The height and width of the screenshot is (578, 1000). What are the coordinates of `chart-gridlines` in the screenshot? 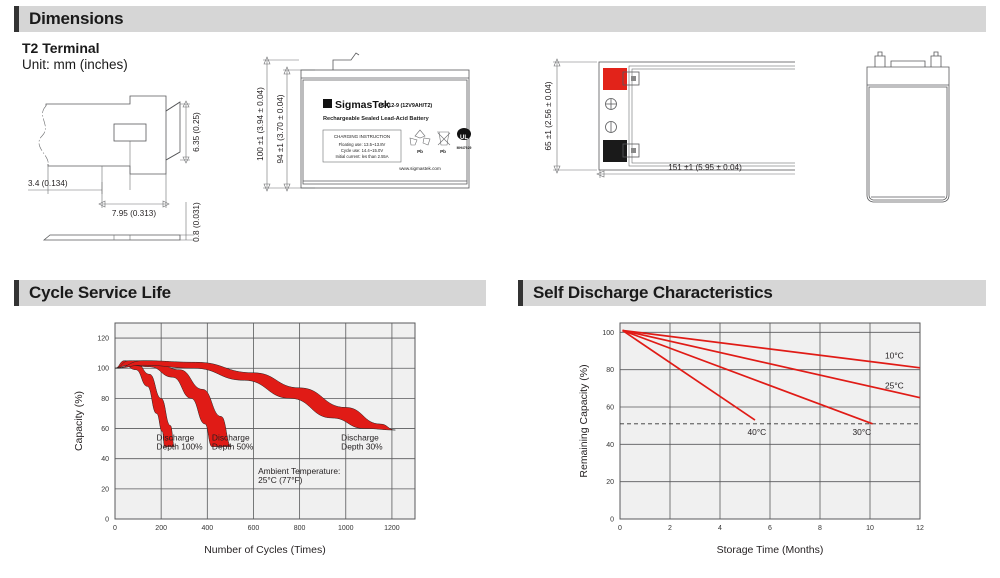 It's located at (770, 421).